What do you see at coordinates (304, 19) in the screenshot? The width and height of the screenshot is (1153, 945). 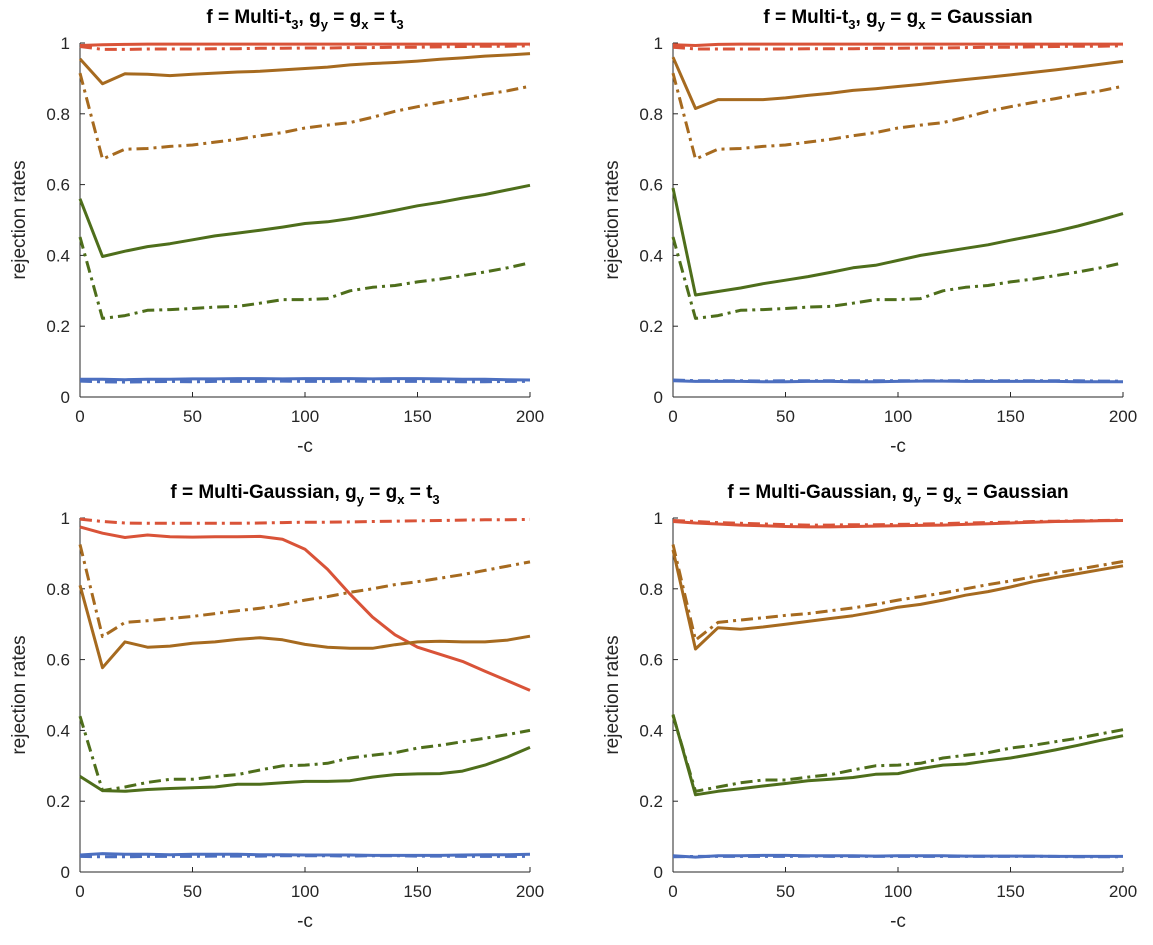 I see `panel-title: f = Multi-t3​, gy​ = gx​ = t3​` at bounding box center [304, 19].